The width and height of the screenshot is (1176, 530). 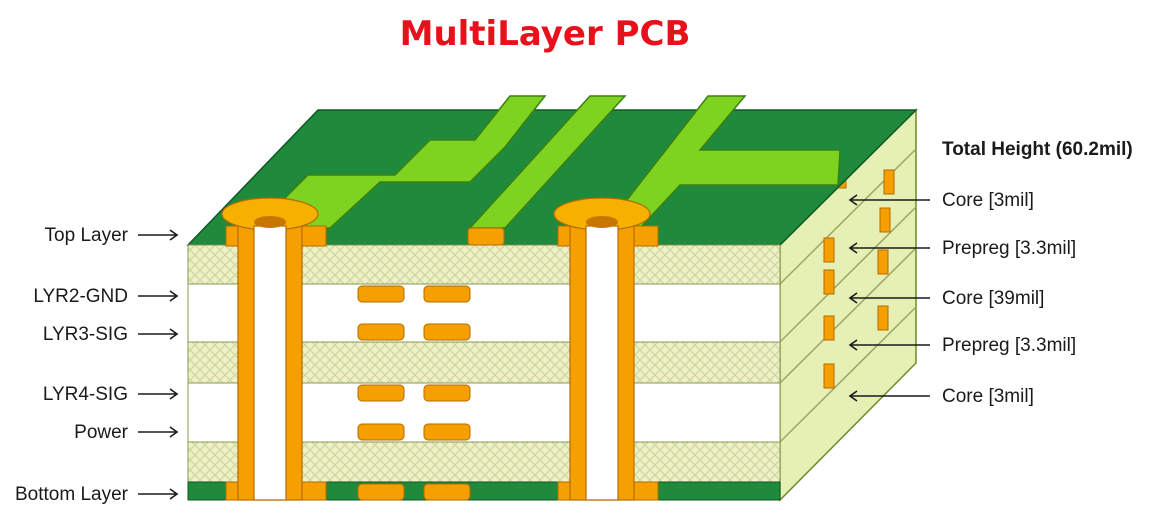 What do you see at coordinates (547, 162) in the screenshot?
I see `top-traces` at bounding box center [547, 162].